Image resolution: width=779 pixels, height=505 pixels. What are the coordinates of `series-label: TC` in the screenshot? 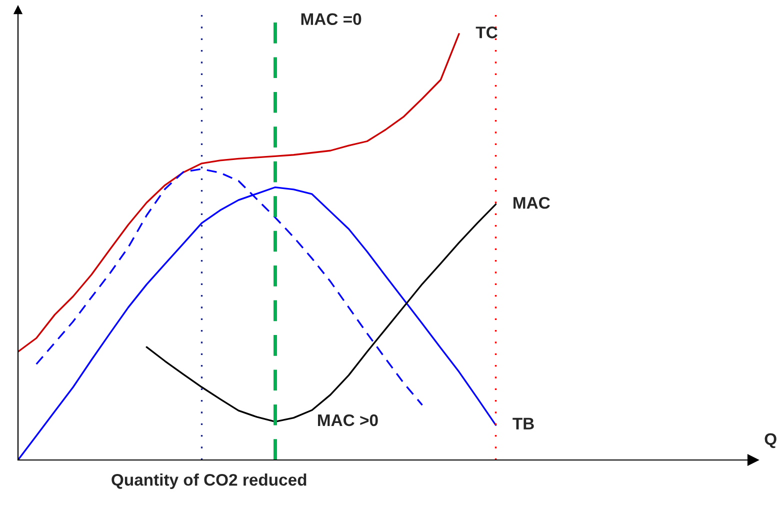 It's located at (487, 32).